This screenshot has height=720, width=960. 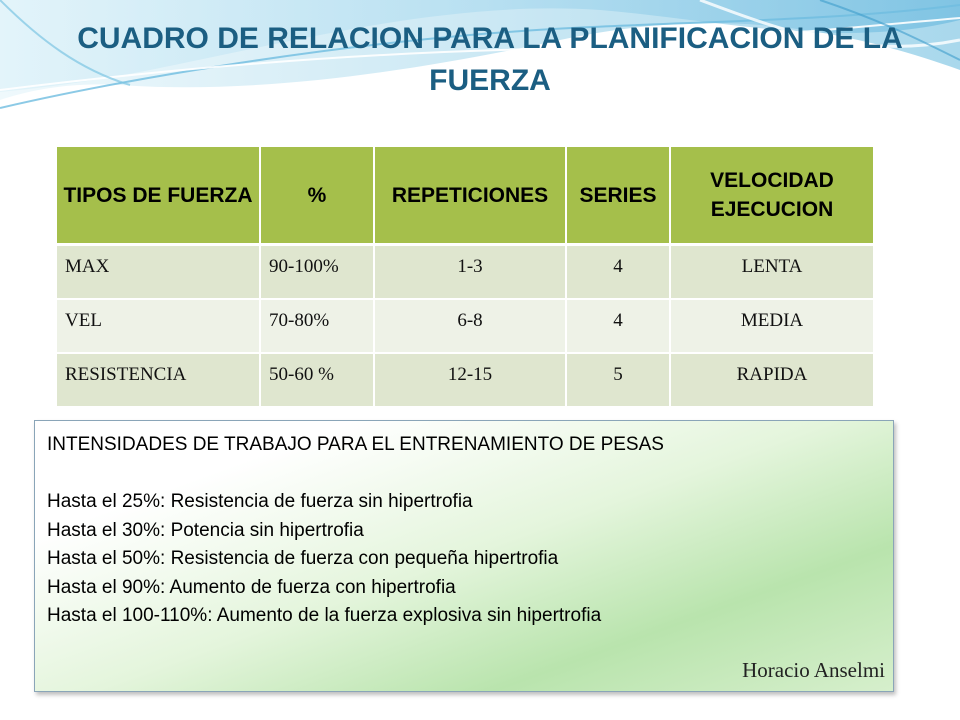 I want to click on cell-percent: 50-60 %, so click(x=317, y=380).